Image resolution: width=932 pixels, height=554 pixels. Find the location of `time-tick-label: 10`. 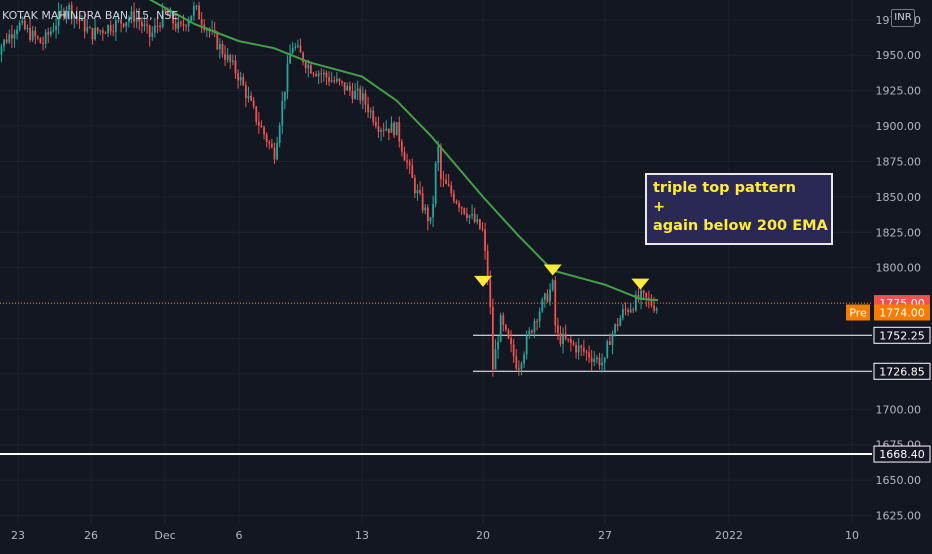

time-tick-label: 10 is located at coordinates (852, 535).